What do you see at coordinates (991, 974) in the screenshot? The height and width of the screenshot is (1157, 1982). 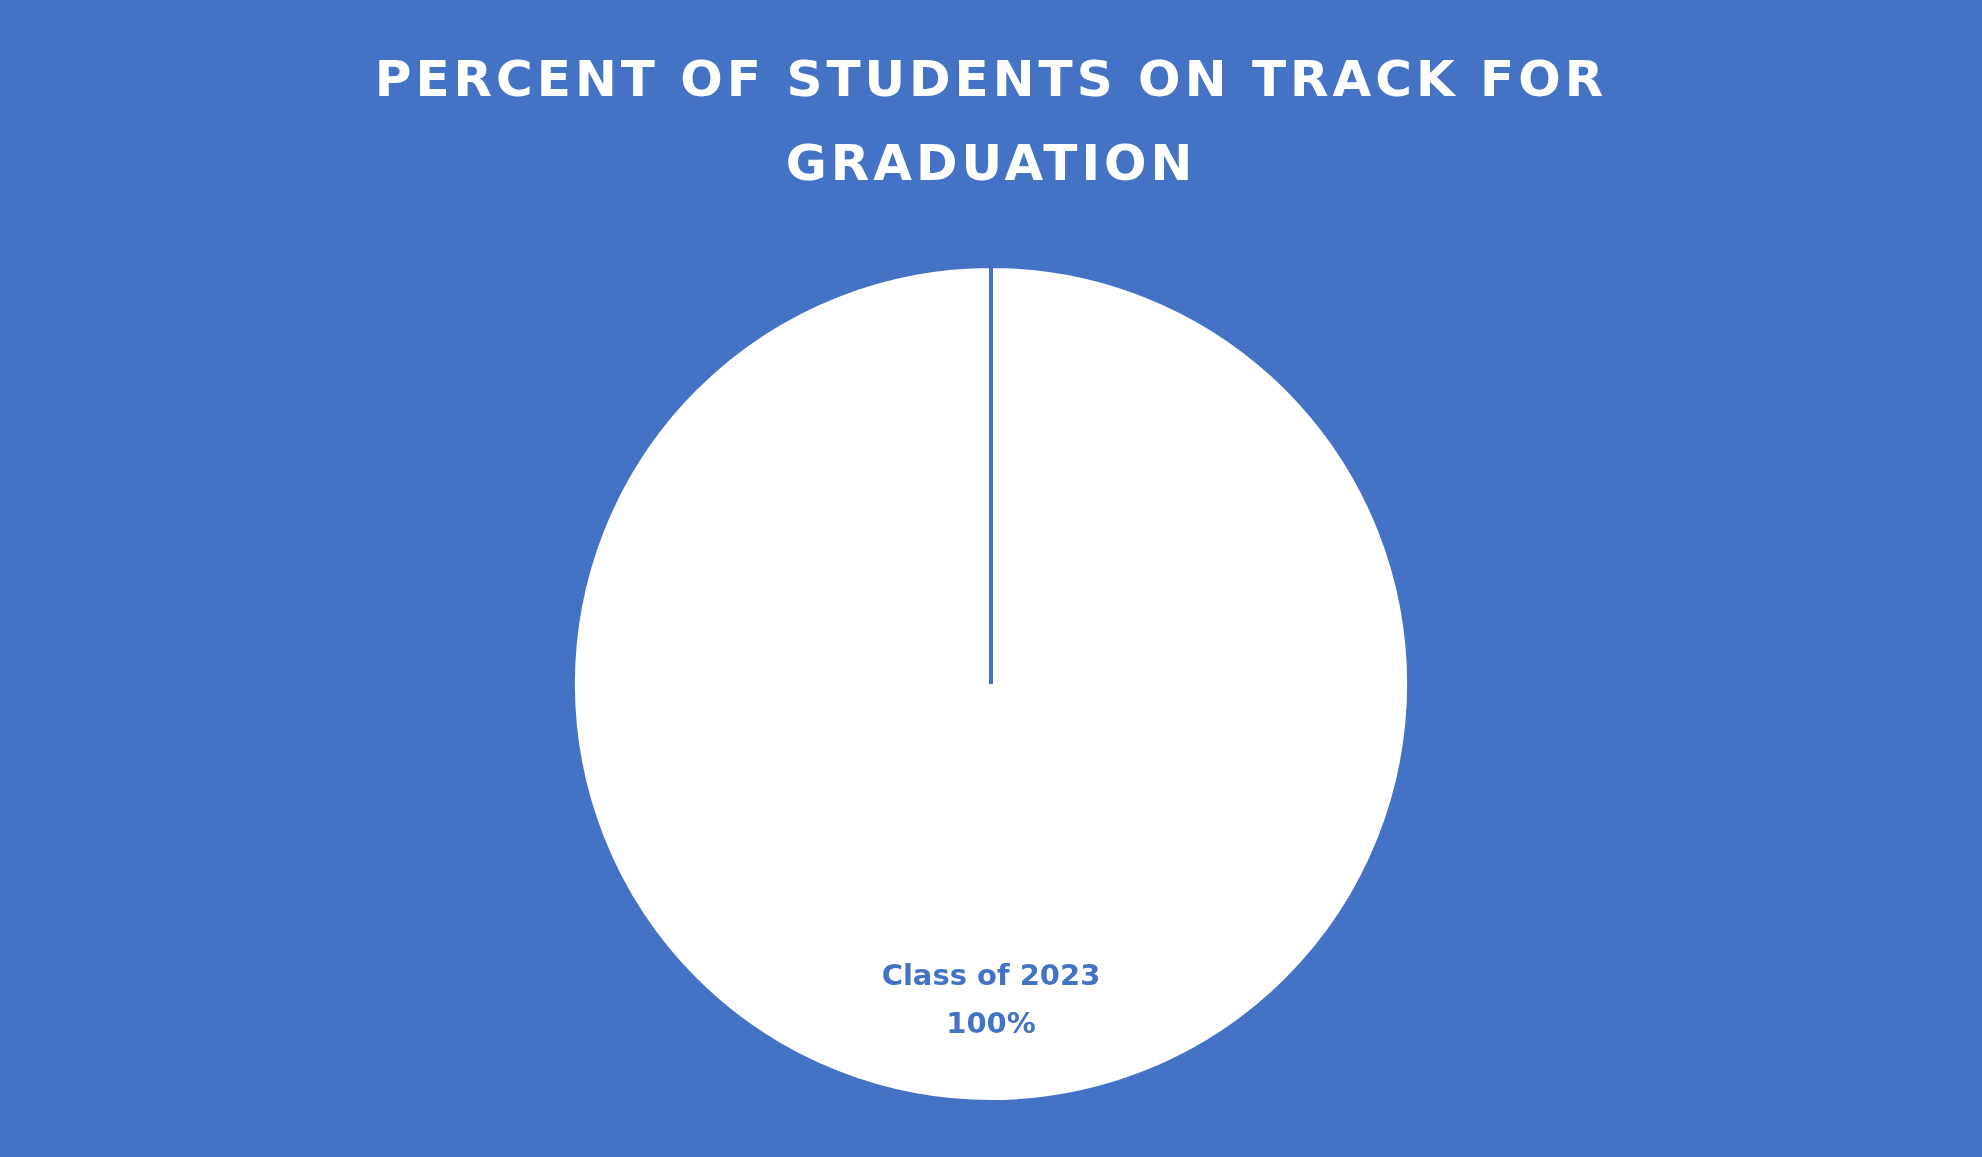 I see `slice-label: Class of 2023` at bounding box center [991, 974].